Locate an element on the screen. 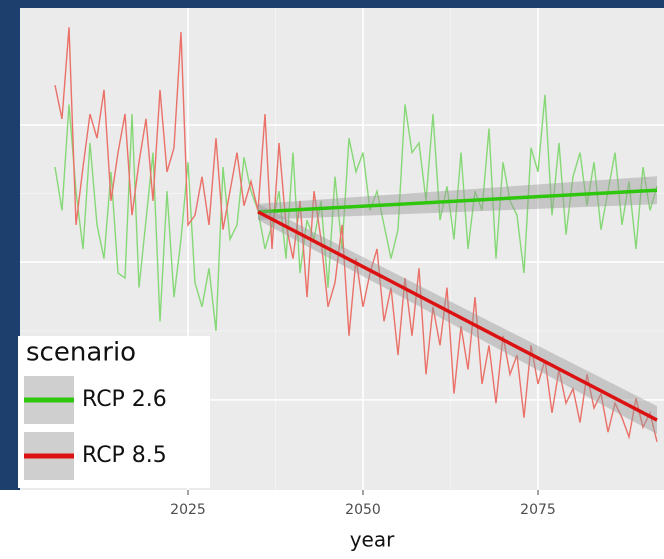 The height and width of the screenshot is (559, 664). confidence-band is located at coordinates (457, 198).